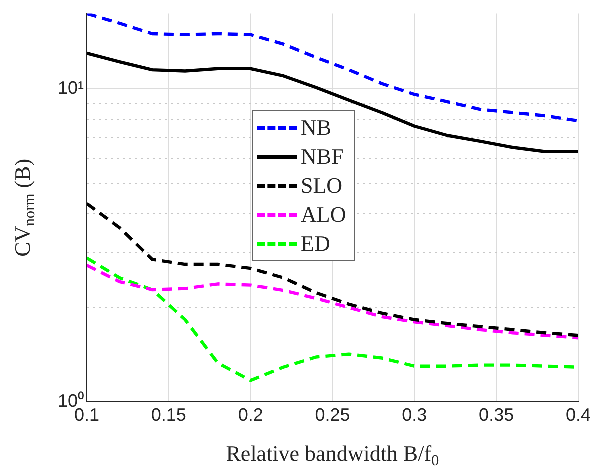 Image resolution: width=594 pixels, height=474 pixels. What do you see at coordinates (322, 157) in the screenshot?
I see `legend-label: NBF` at bounding box center [322, 157].